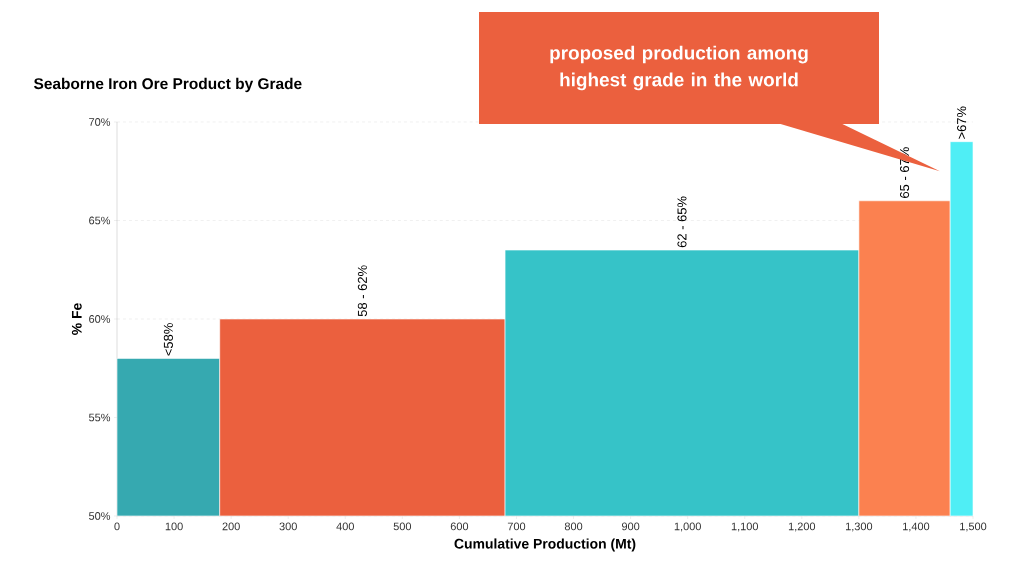 Image resolution: width=1013 pixels, height=570 pixels. What do you see at coordinates (362, 291) in the screenshot?
I see `annotation: 58 - 62%` at bounding box center [362, 291].